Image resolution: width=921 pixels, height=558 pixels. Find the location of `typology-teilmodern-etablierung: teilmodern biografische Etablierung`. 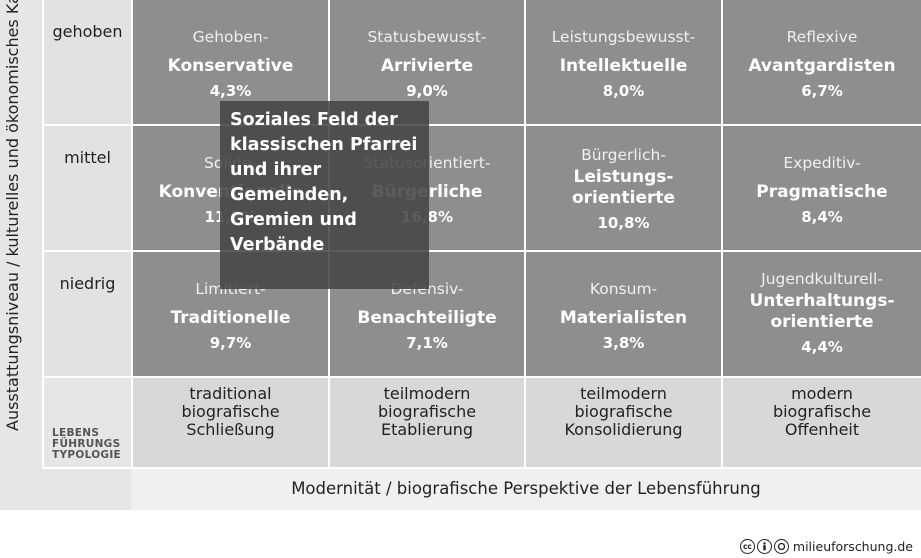

typology-teilmodern-etablierung: teilmodern biografische Etablierung is located at coordinates (427, 422).